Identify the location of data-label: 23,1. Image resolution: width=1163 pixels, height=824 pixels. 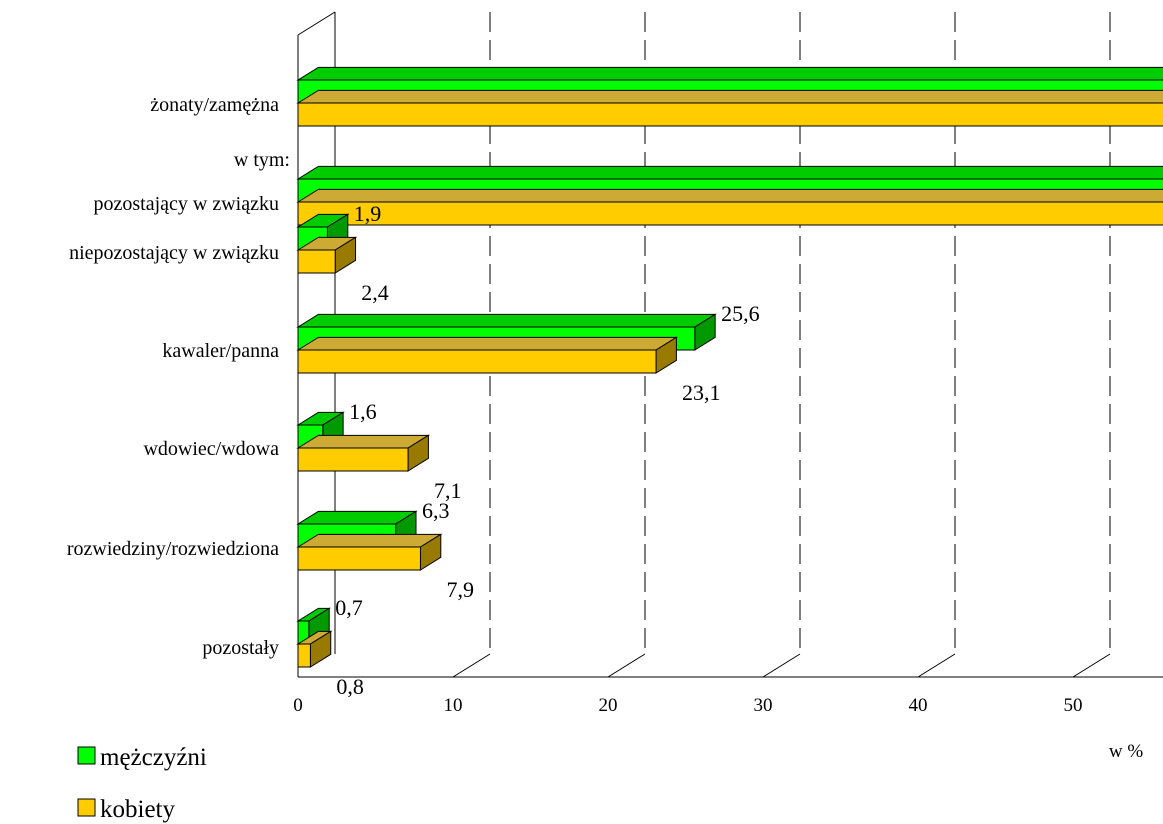
(701, 392).